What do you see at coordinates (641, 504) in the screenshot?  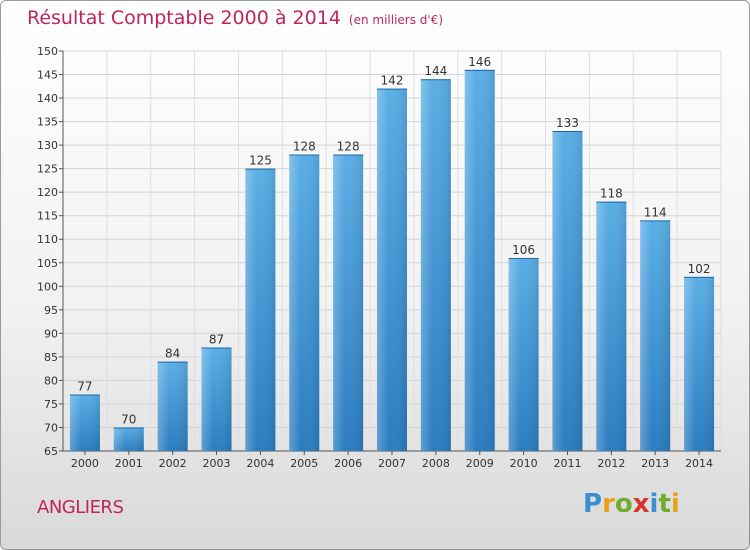 I see `logo-letter: x` at bounding box center [641, 504].